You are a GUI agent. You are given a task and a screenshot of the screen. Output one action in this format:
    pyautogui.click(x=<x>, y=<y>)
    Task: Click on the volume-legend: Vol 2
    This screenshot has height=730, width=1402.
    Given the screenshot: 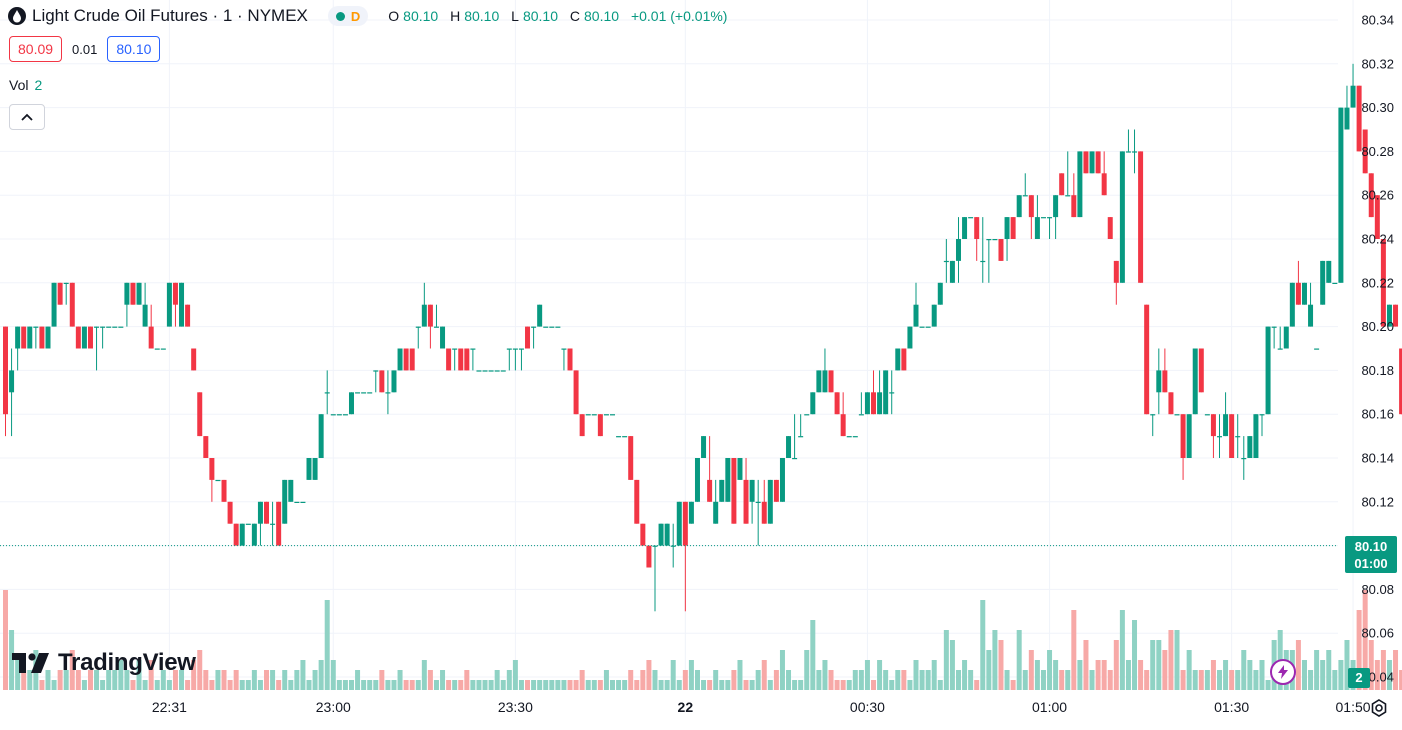 What is the action you would take?
    pyautogui.click(x=25, y=85)
    